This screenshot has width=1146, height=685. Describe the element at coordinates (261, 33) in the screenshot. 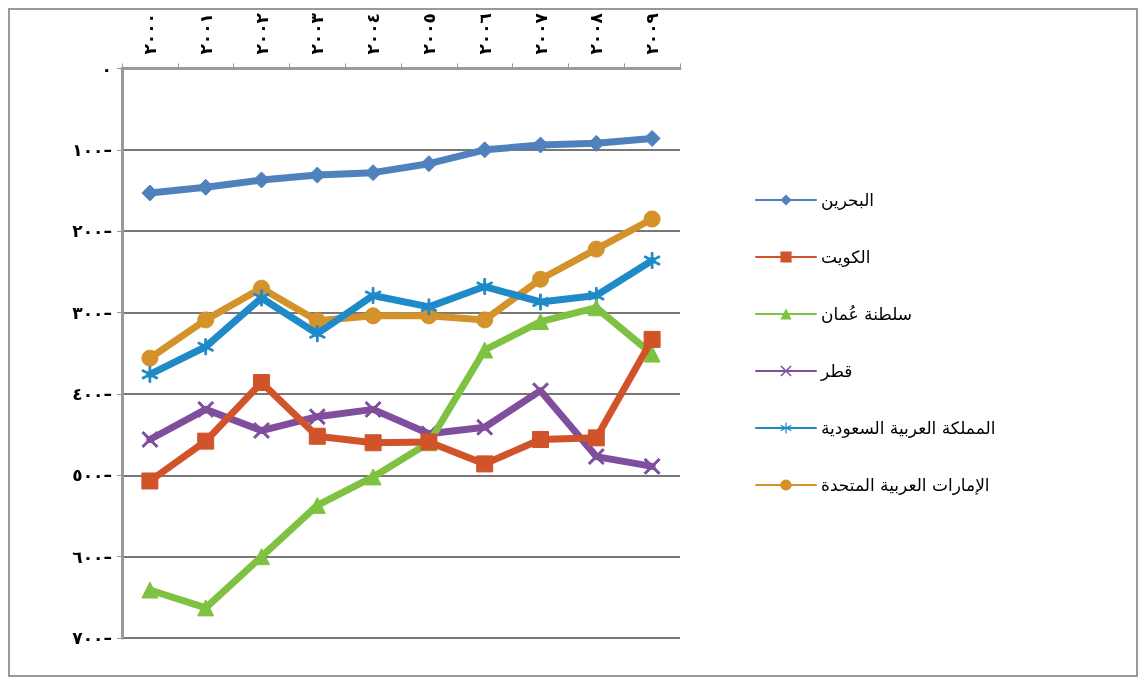

I see `x-tick-label: ٢٠٠٢` at that location.